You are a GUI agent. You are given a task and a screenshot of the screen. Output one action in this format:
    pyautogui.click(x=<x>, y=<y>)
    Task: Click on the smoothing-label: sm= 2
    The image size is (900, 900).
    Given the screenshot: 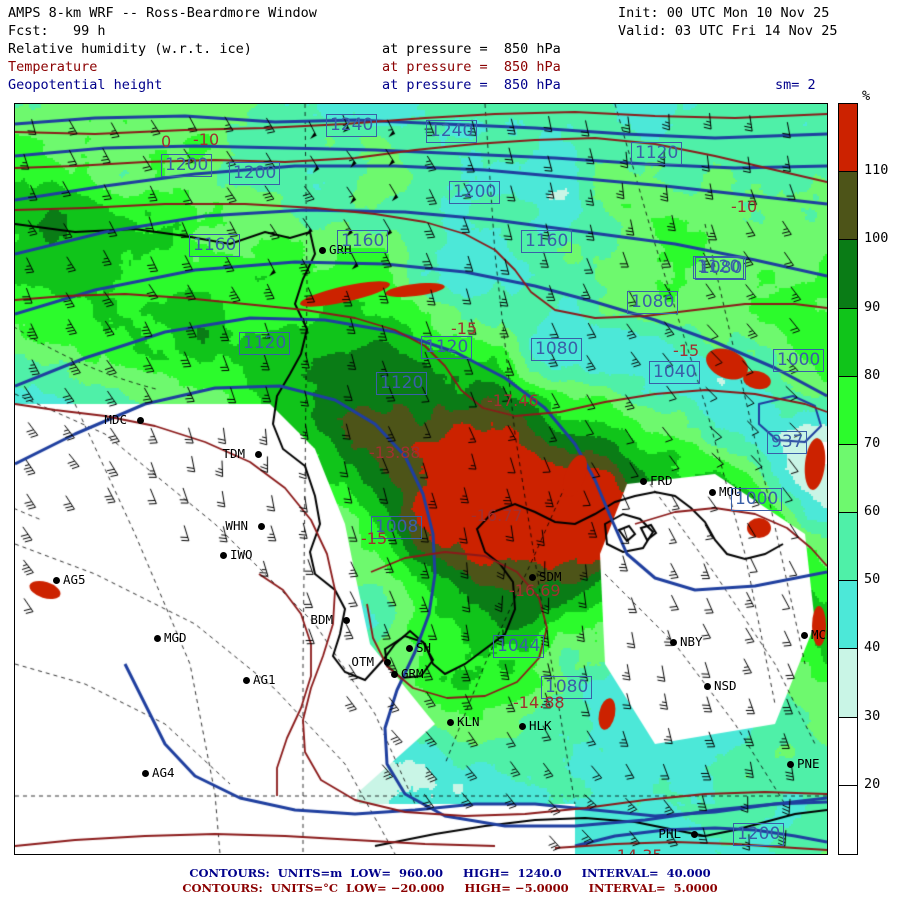 What is the action you would take?
    pyautogui.click(x=795, y=85)
    